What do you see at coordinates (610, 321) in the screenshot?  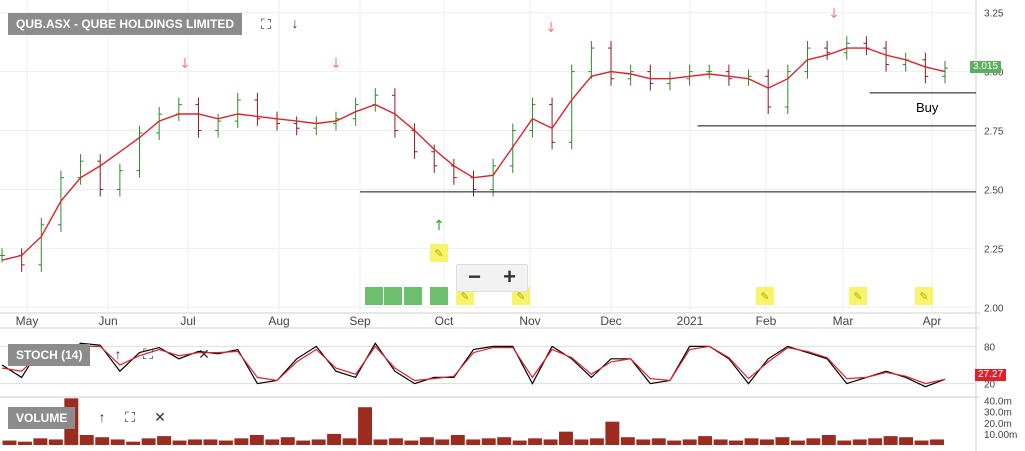 I see `x-tick-label: Dec` at bounding box center [610, 321].